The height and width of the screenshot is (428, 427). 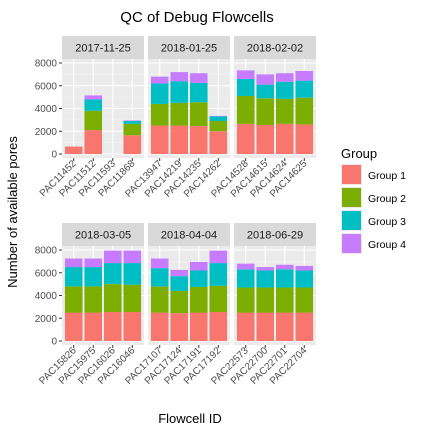 What do you see at coordinates (54, 155) in the screenshot?
I see `y-tick-label: 0` at bounding box center [54, 155].